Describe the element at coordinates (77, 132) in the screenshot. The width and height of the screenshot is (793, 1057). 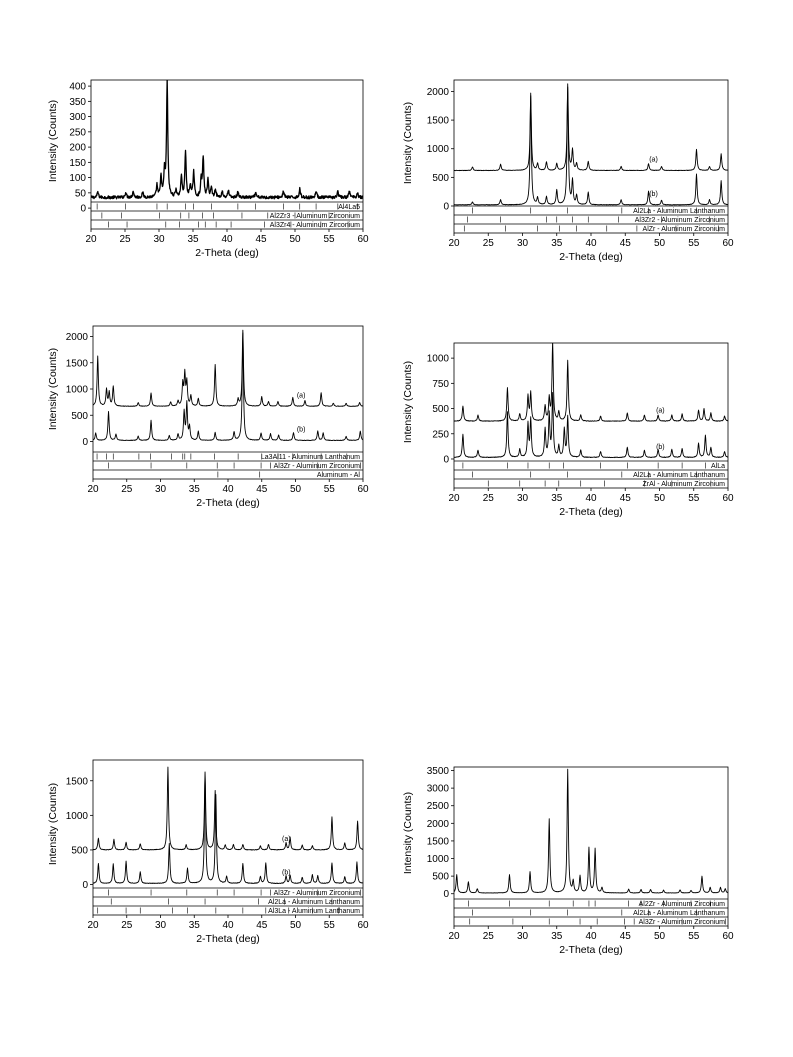
I see `y-tick-label: 250` at that location.